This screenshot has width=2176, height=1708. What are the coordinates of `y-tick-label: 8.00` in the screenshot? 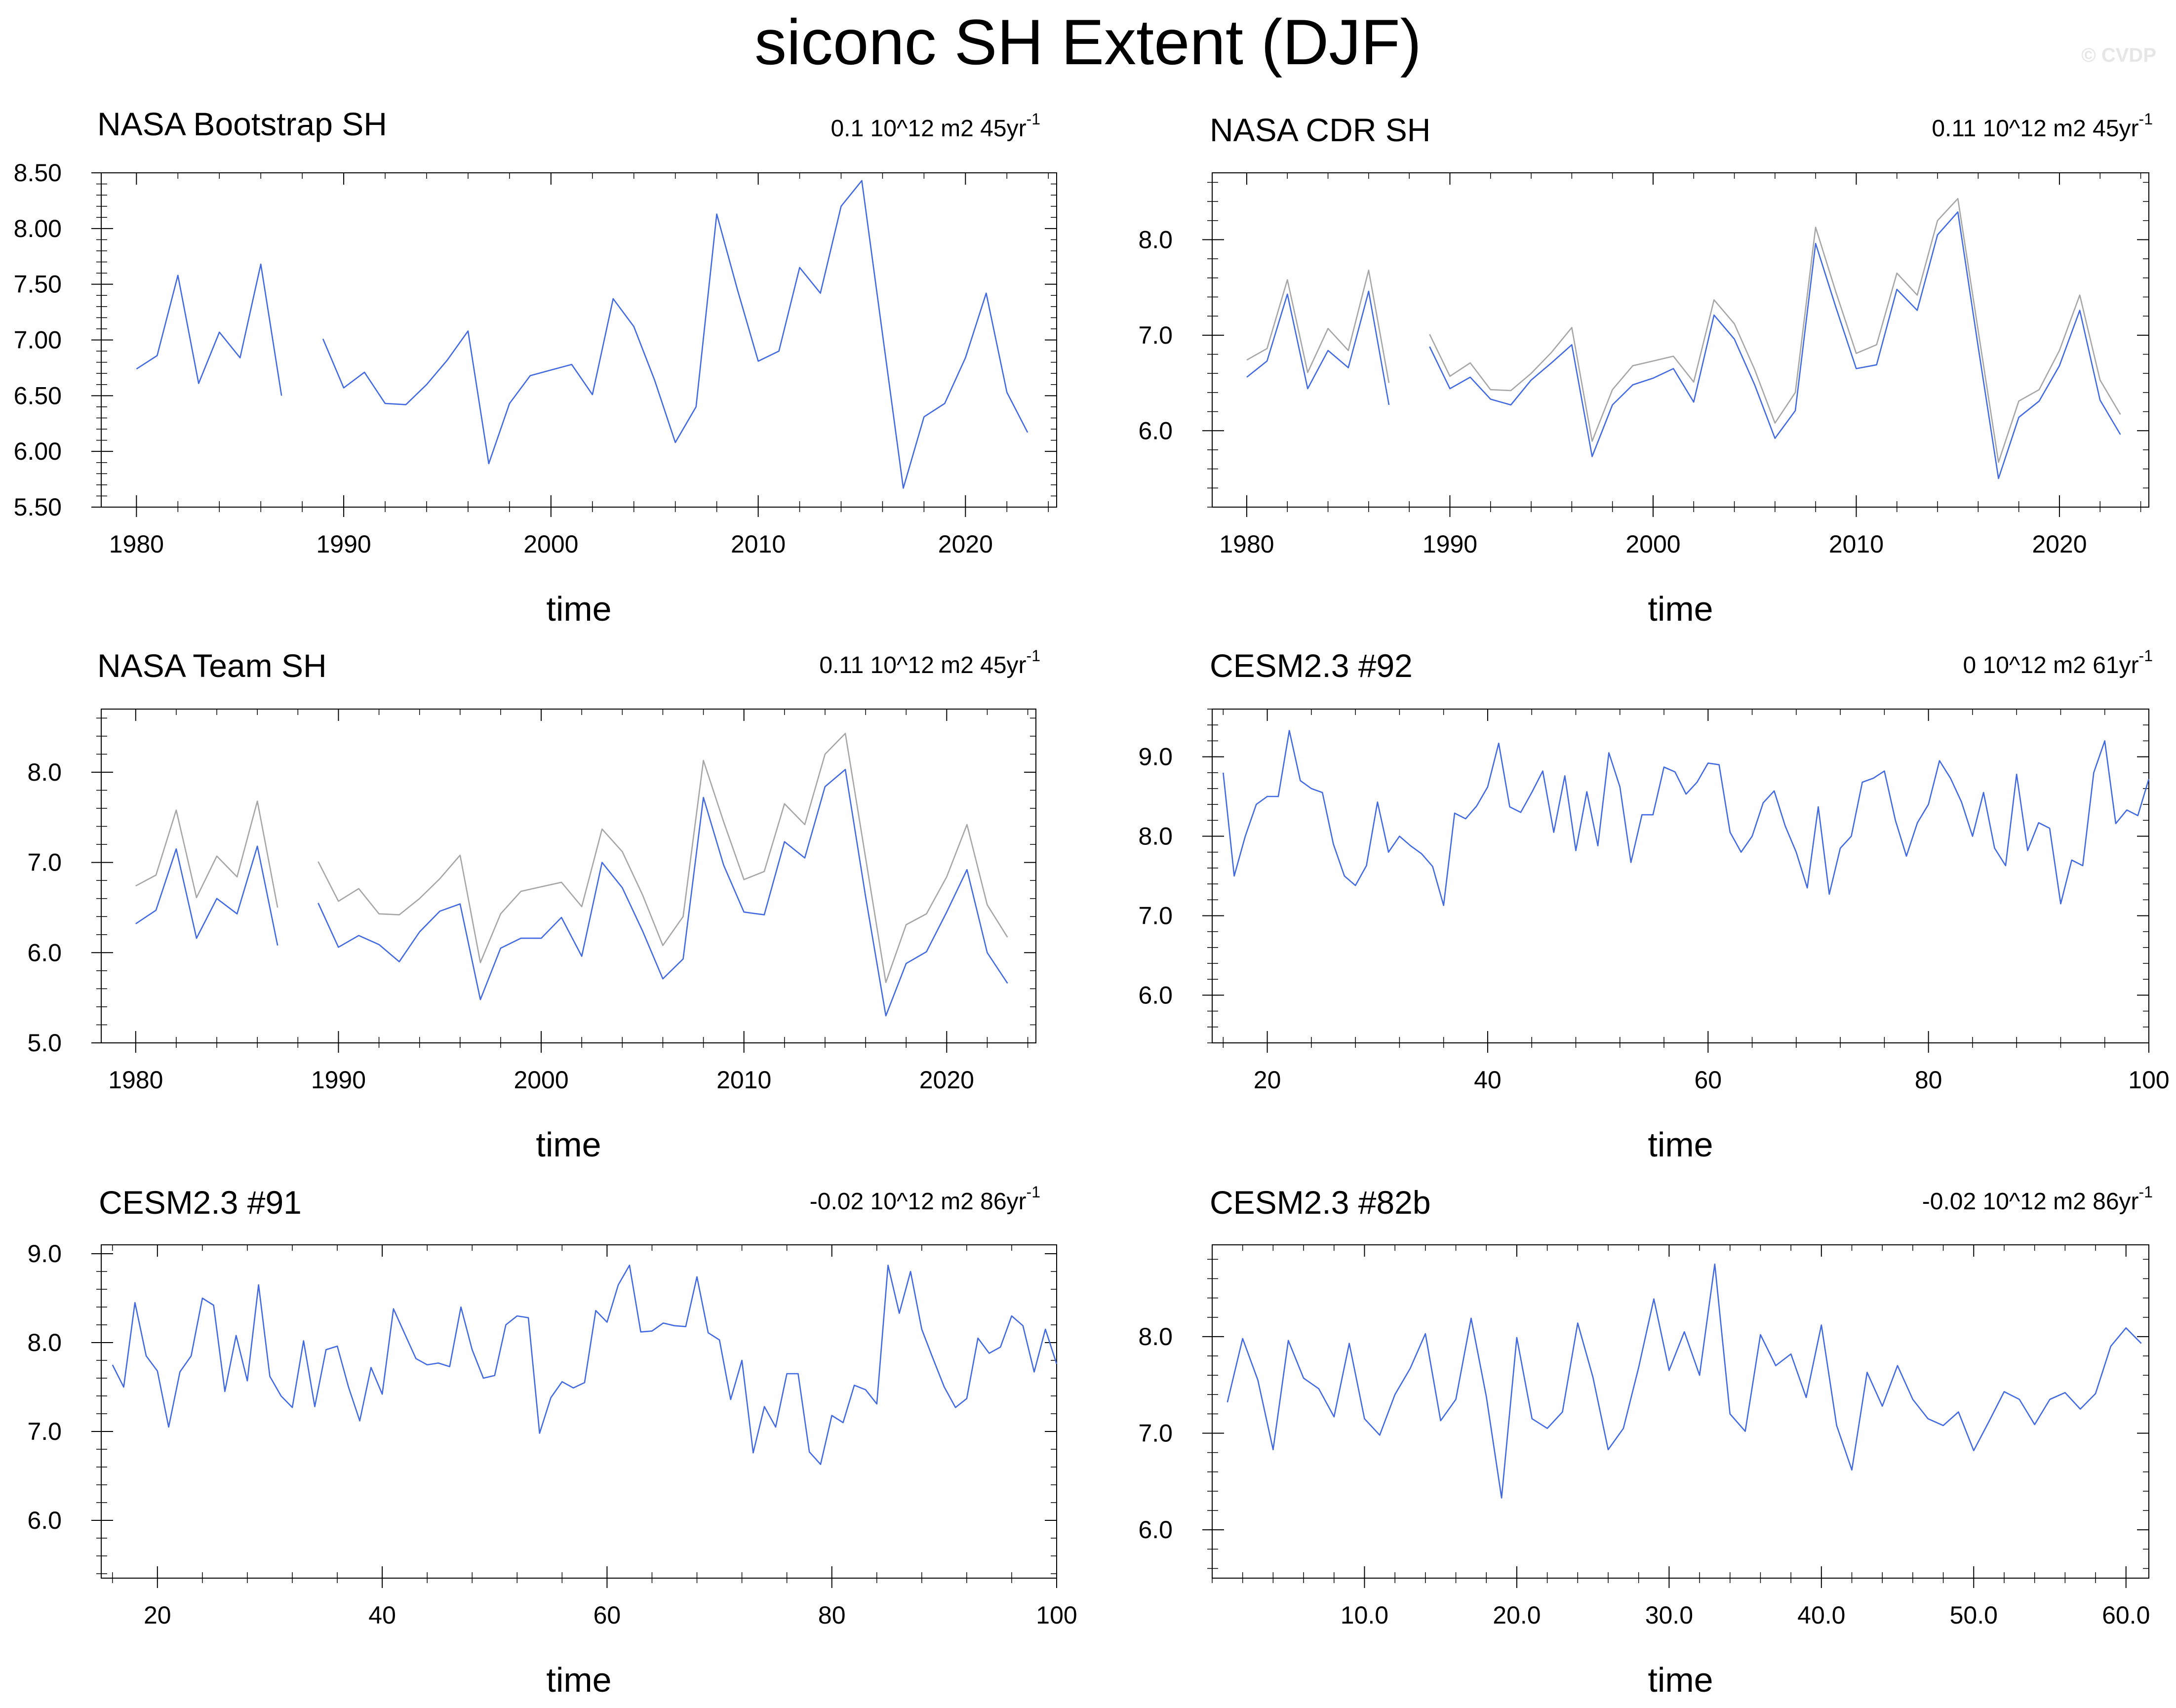 It's located at (38, 228).